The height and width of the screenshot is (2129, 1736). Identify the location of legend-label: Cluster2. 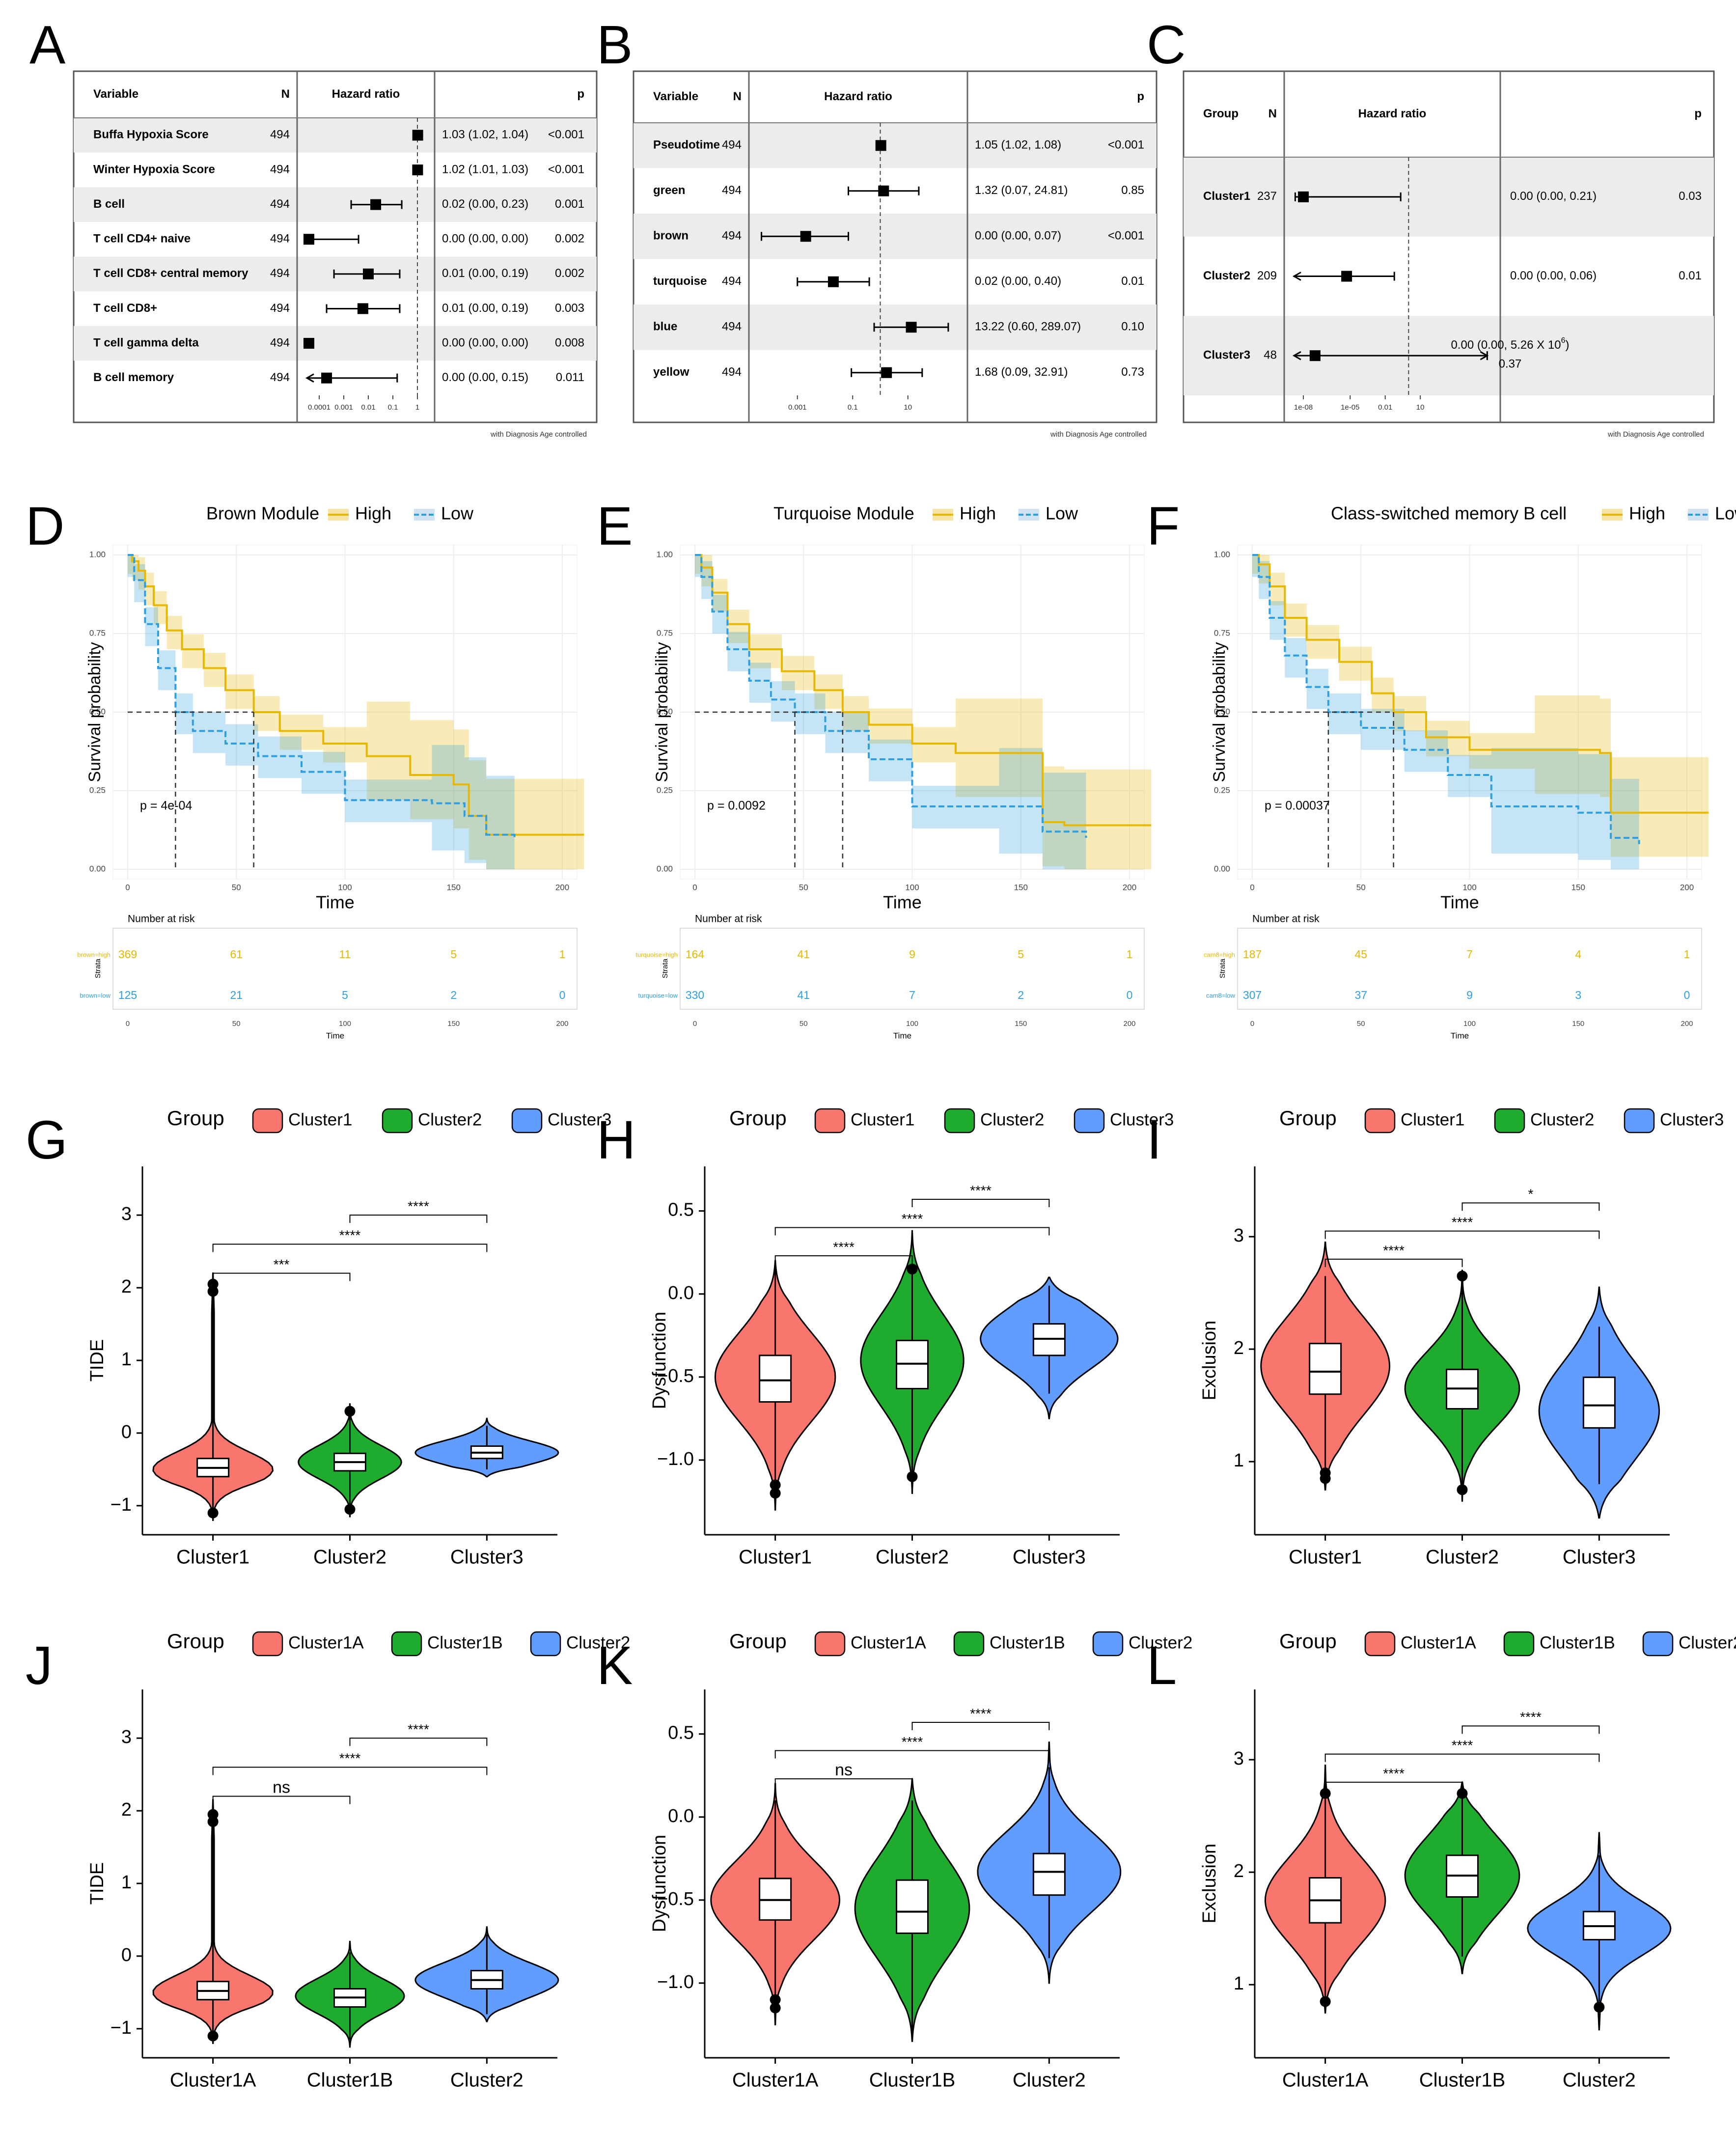
(450, 1119).